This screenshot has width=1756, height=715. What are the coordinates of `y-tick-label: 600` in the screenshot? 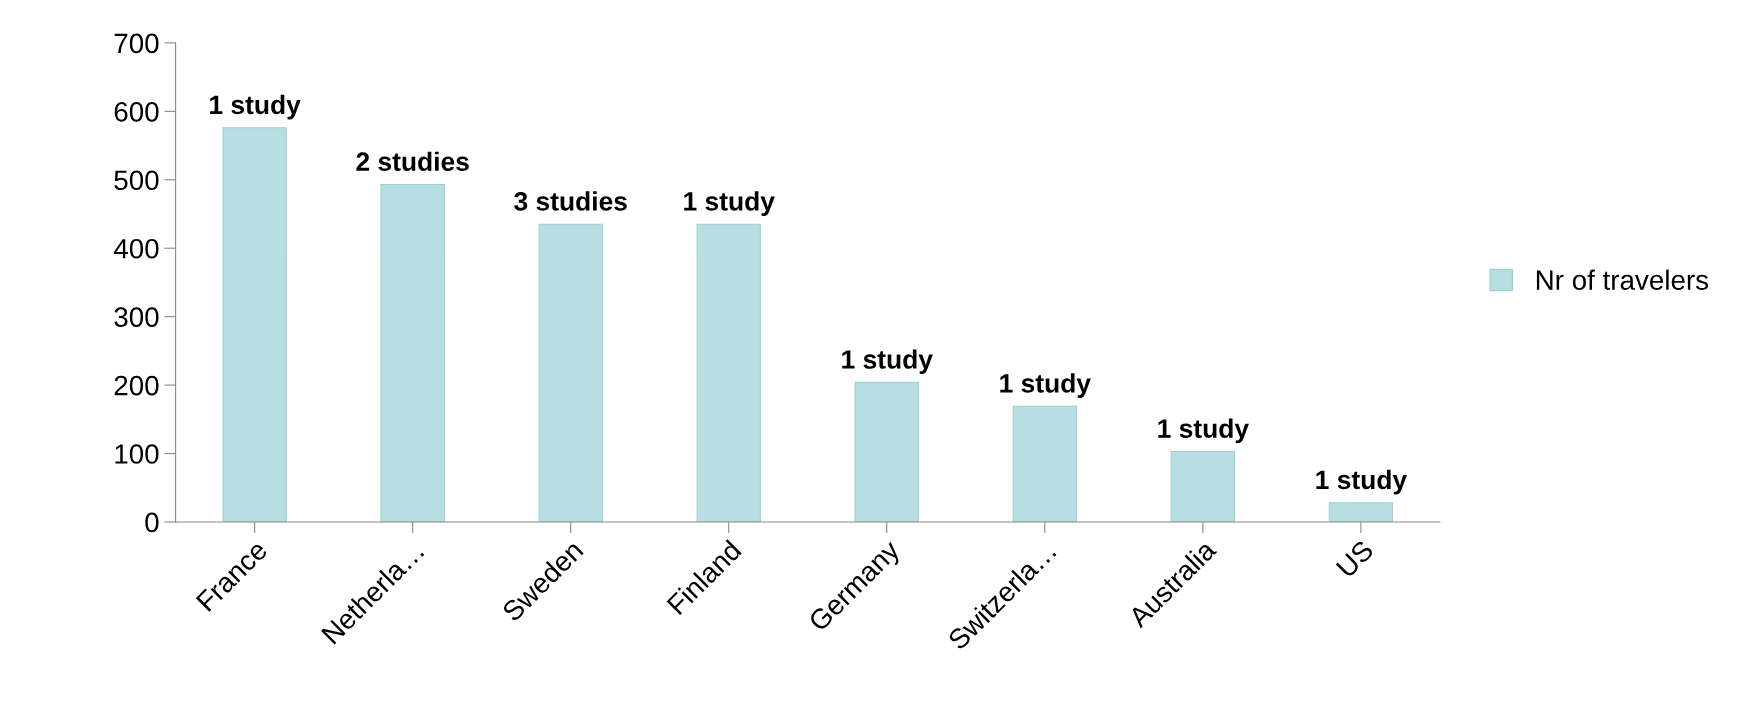 It's located at (136, 112).